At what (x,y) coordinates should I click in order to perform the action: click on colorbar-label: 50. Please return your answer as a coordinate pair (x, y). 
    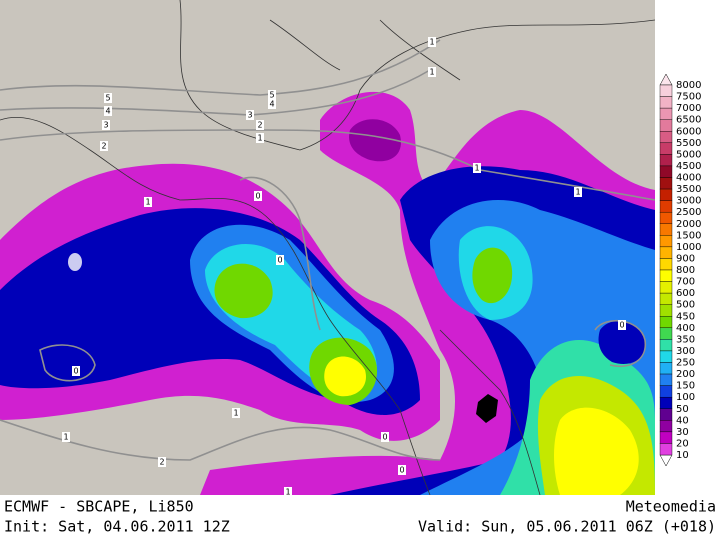
    Looking at the image, I should click on (682, 409).